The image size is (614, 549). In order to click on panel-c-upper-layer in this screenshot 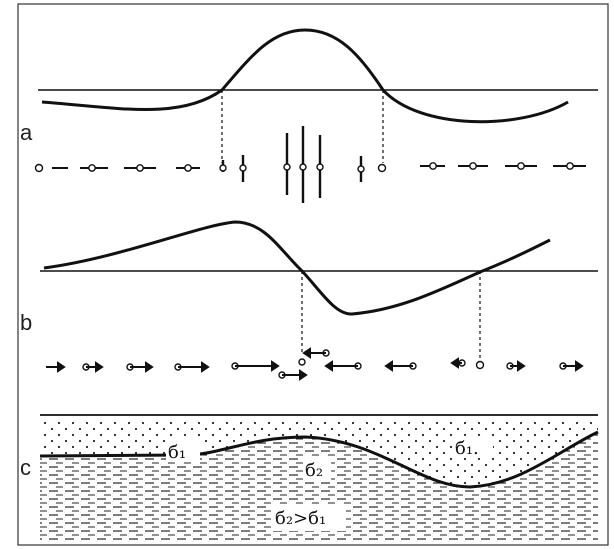, I will do `click(319, 452)`.